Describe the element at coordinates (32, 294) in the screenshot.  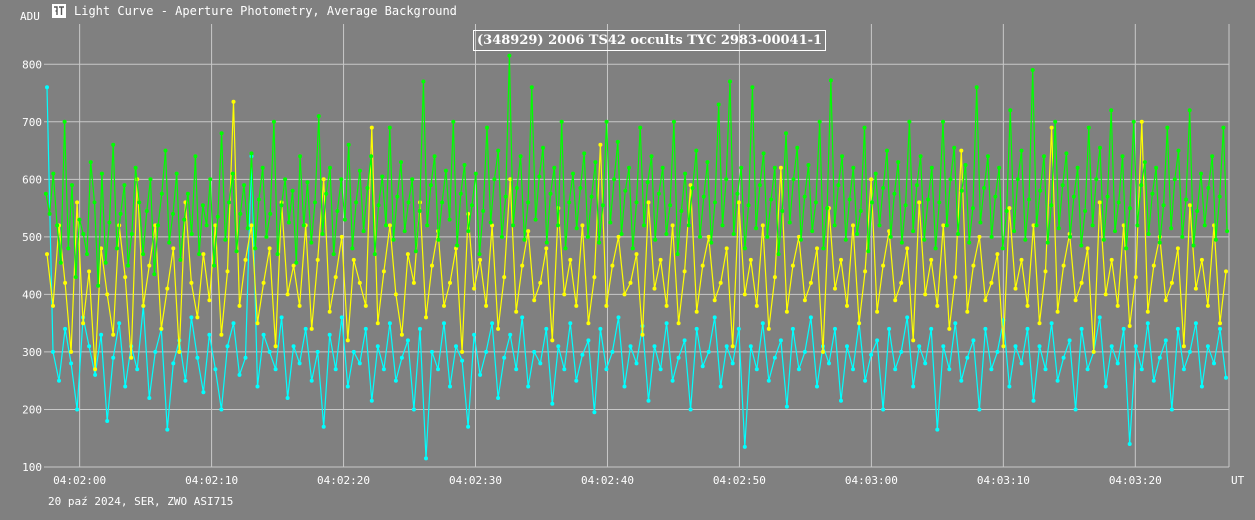
I see `y-tick-label: 400` at that location.